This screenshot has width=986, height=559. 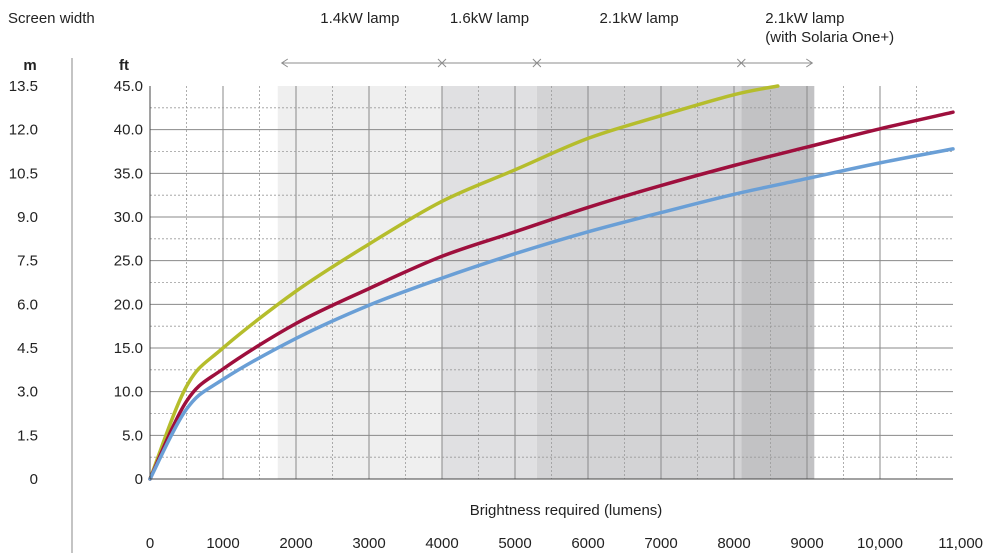 What do you see at coordinates (128, 348) in the screenshot?
I see `y-tick-label-ft: 15.0` at bounding box center [128, 348].